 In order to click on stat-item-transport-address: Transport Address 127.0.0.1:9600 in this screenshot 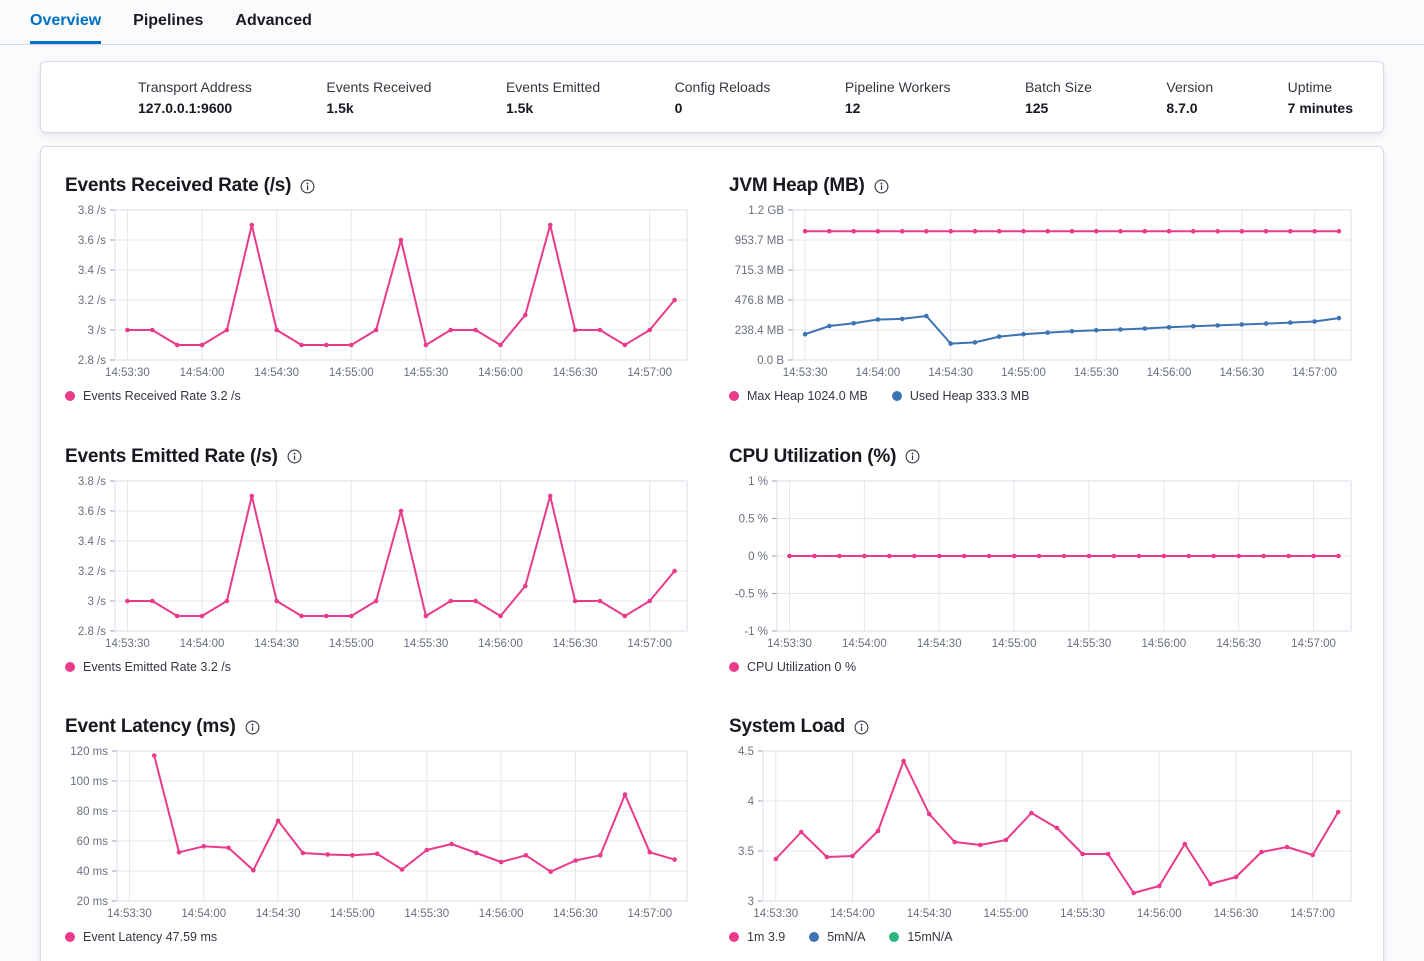, I will do `click(195, 97)`.